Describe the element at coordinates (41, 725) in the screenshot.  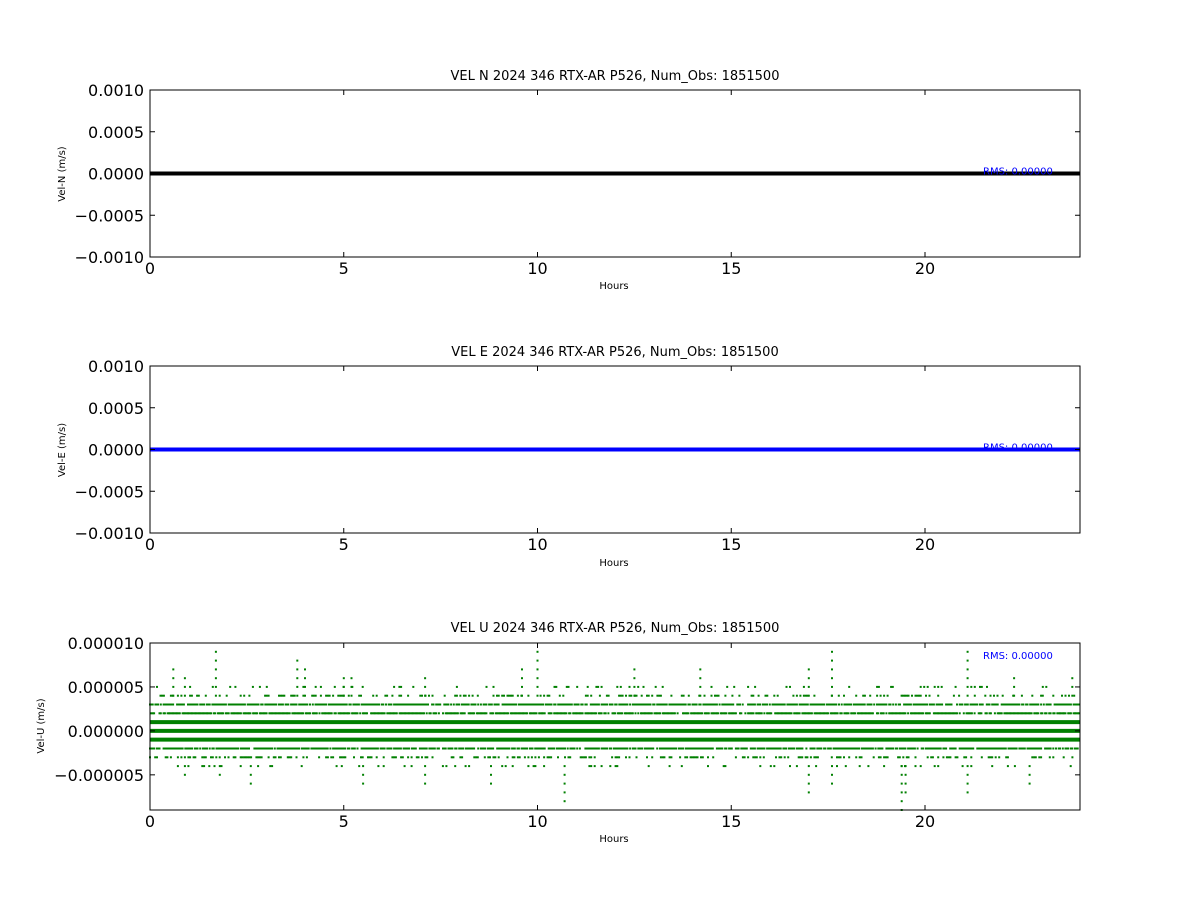
I see `panel-vel-u-ylabel: Vel-U (m/s)` at that location.